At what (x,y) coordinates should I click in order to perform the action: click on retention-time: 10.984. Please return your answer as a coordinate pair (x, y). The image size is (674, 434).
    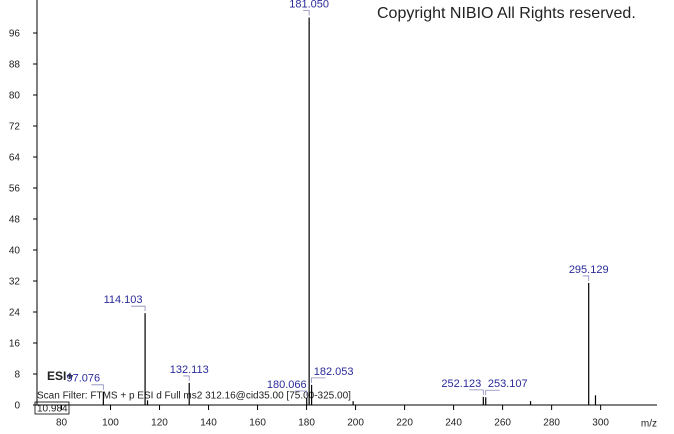
    Looking at the image, I should click on (52, 409).